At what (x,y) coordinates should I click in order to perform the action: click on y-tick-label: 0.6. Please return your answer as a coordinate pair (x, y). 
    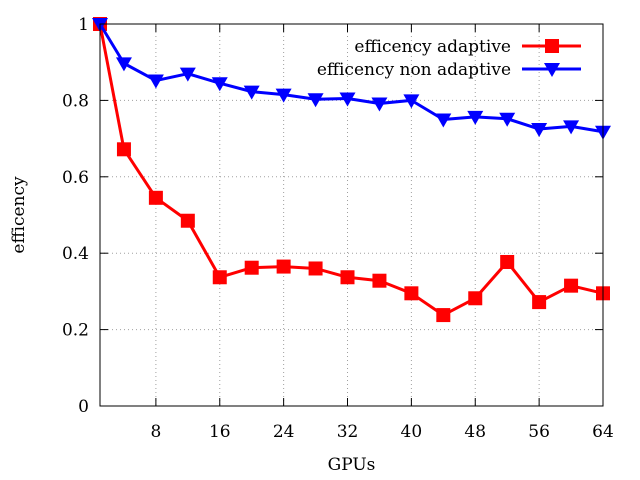
    Looking at the image, I should click on (75, 178).